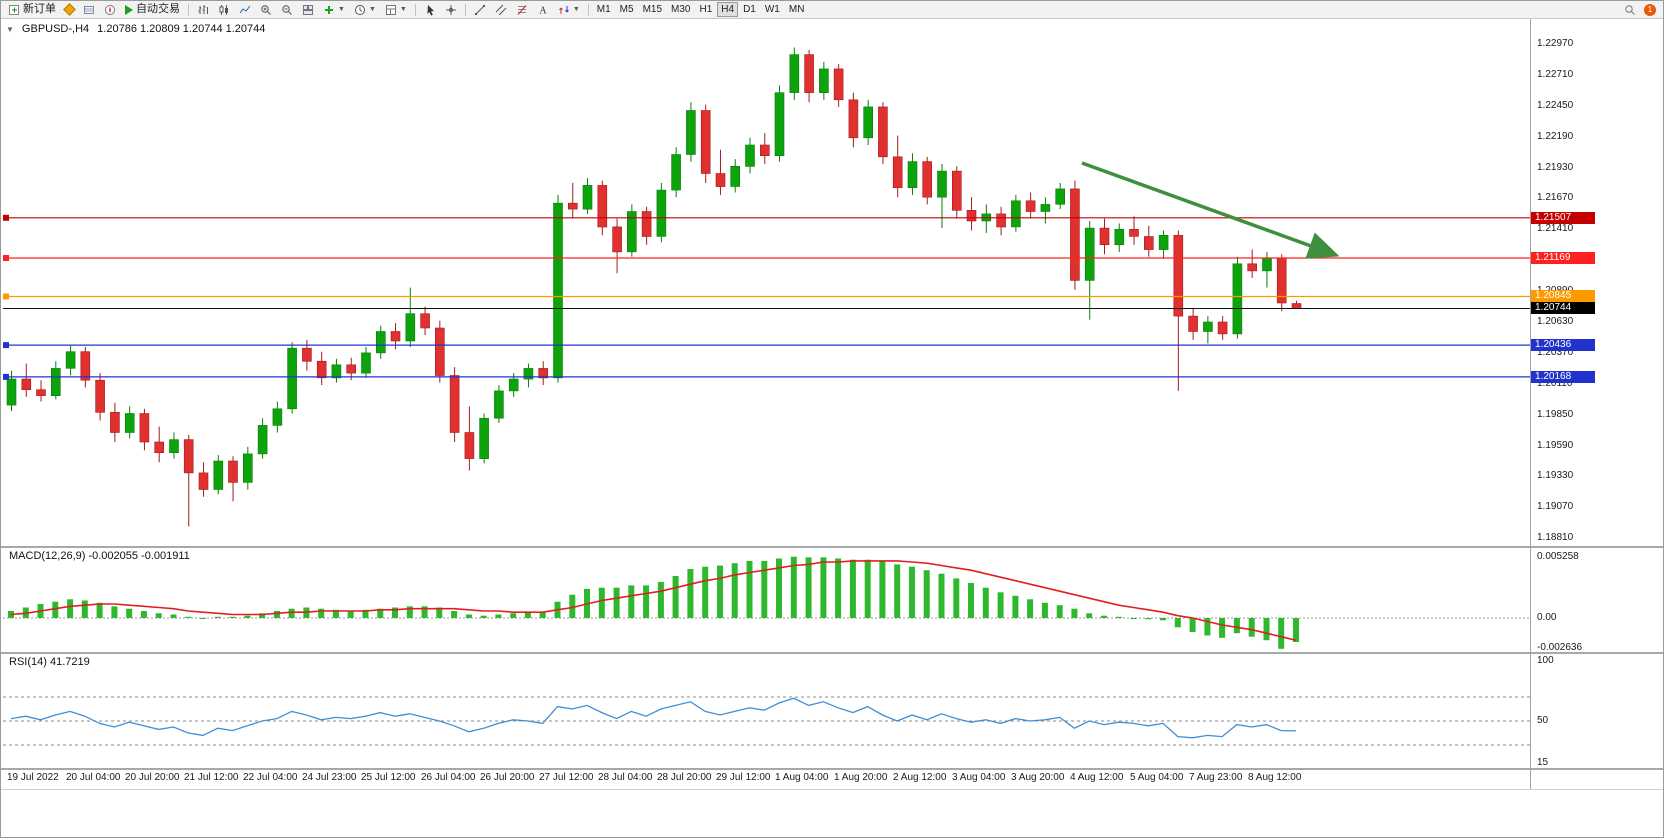  I want to click on tile-windows-button, so click(308, 9).